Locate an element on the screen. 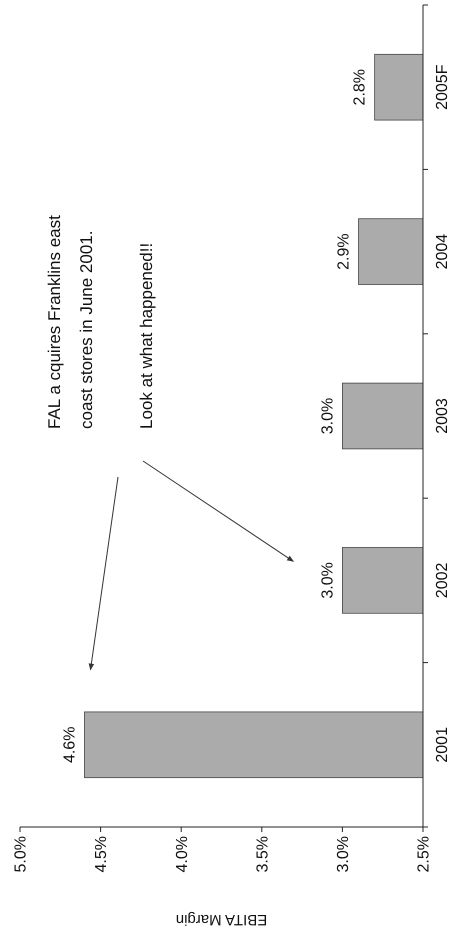 The image size is (464, 939). x-tick-label: 4.5% is located at coordinates (101, 854).